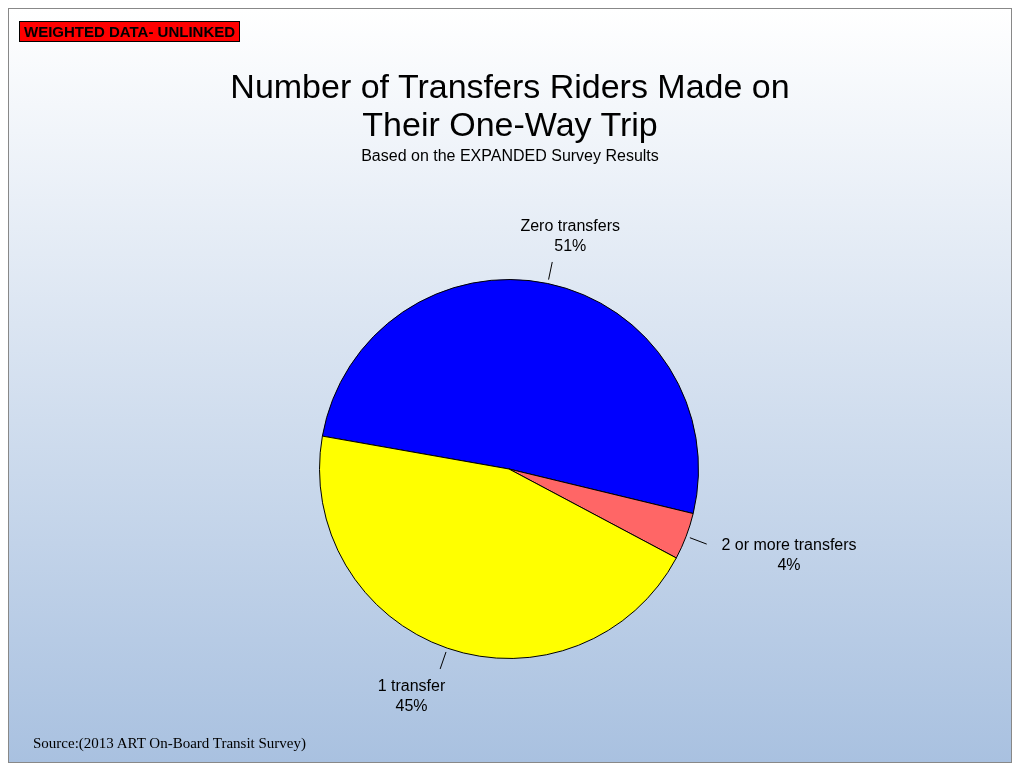 The image size is (1020, 771). What do you see at coordinates (510, 156) in the screenshot?
I see `chart-subtitle: Based on the EXPANDED Survey Results` at bounding box center [510, 156].